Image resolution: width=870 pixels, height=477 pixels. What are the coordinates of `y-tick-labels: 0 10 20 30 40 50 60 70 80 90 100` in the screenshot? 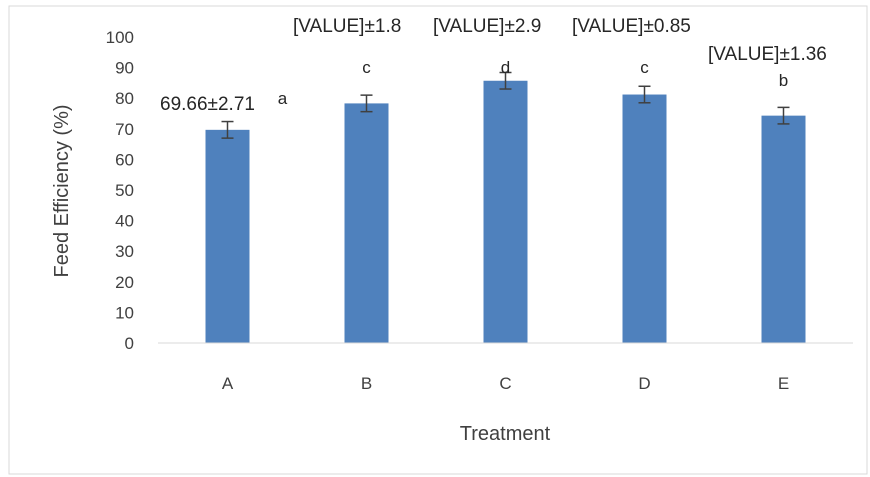 It's located at (120, 190).